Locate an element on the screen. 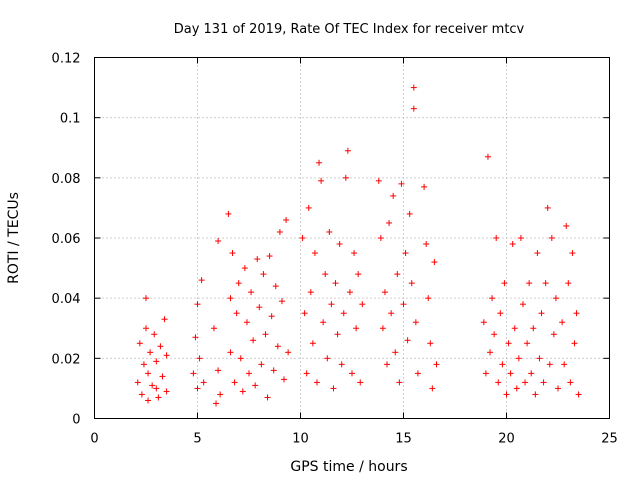  x-axis-label: GPS time / hours is located at coordinates (348, 467).